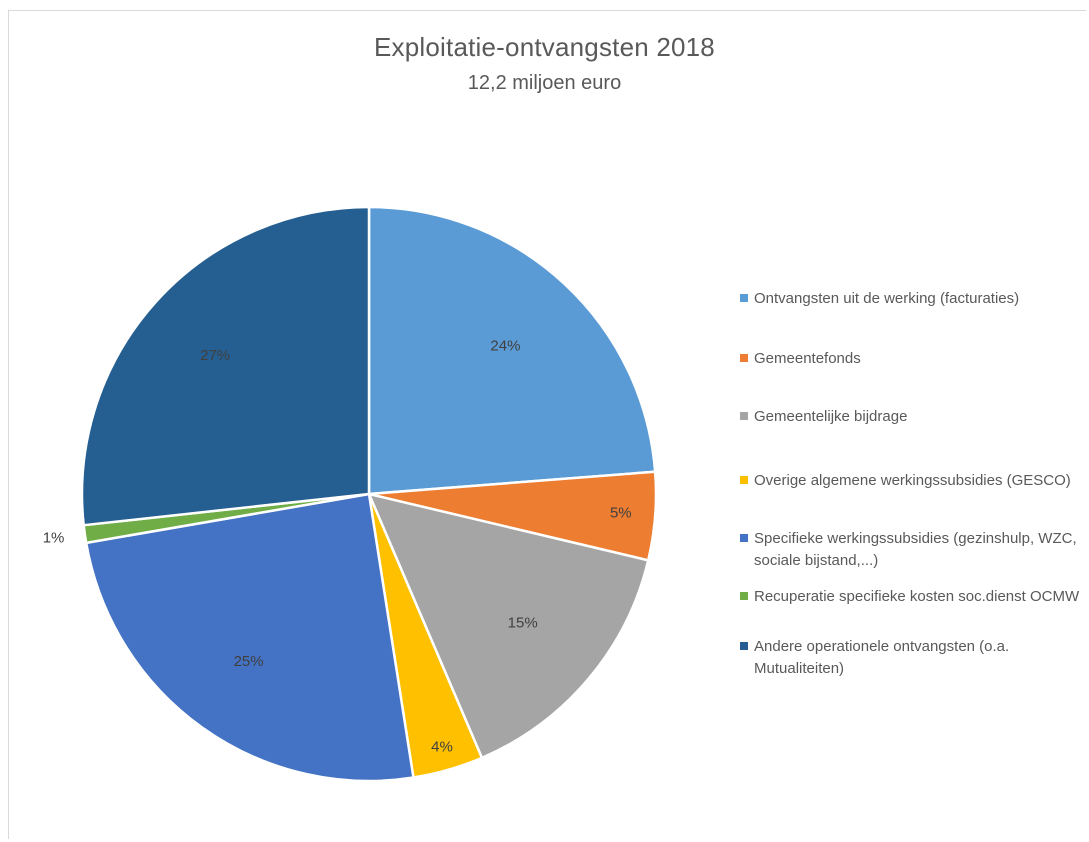 The image size is (1089, 842). I want to click on legend-item: Gemeentefonds, so click(912, 359).